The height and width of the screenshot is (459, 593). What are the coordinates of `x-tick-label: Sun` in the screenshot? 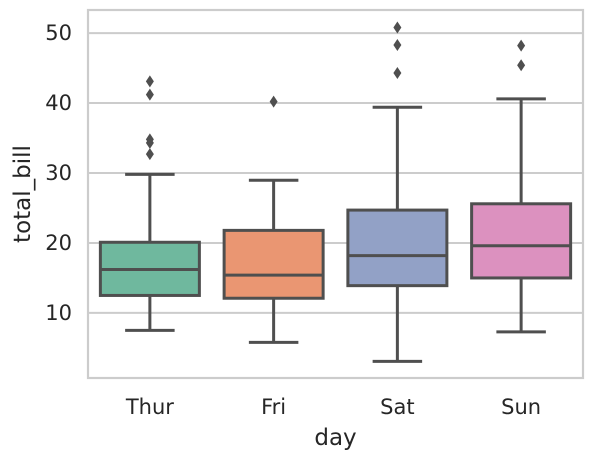 It's located at (521, 407).